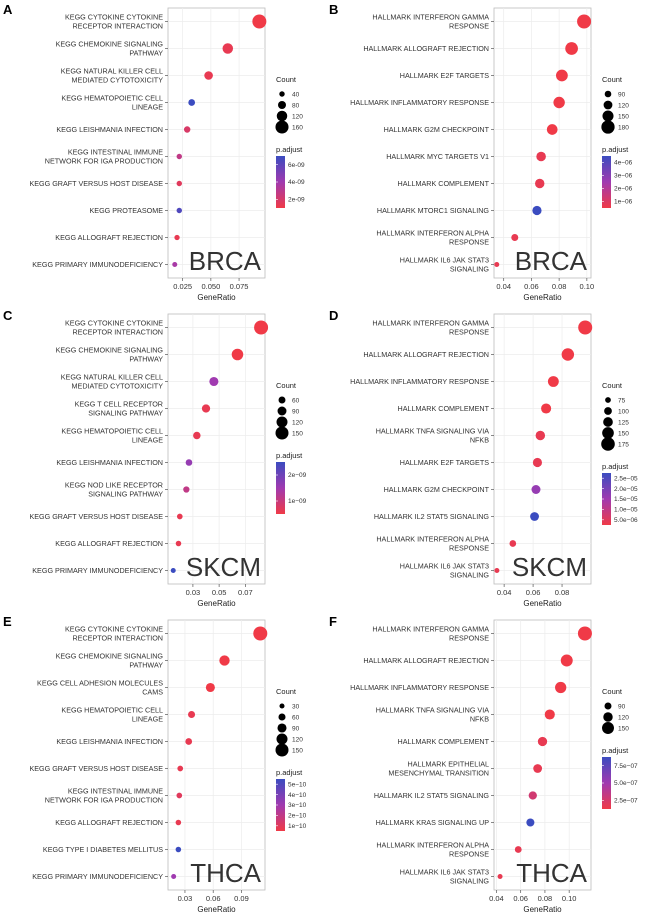  I want to click on cancer-type-watermark: BRCA, so click(225, 261).